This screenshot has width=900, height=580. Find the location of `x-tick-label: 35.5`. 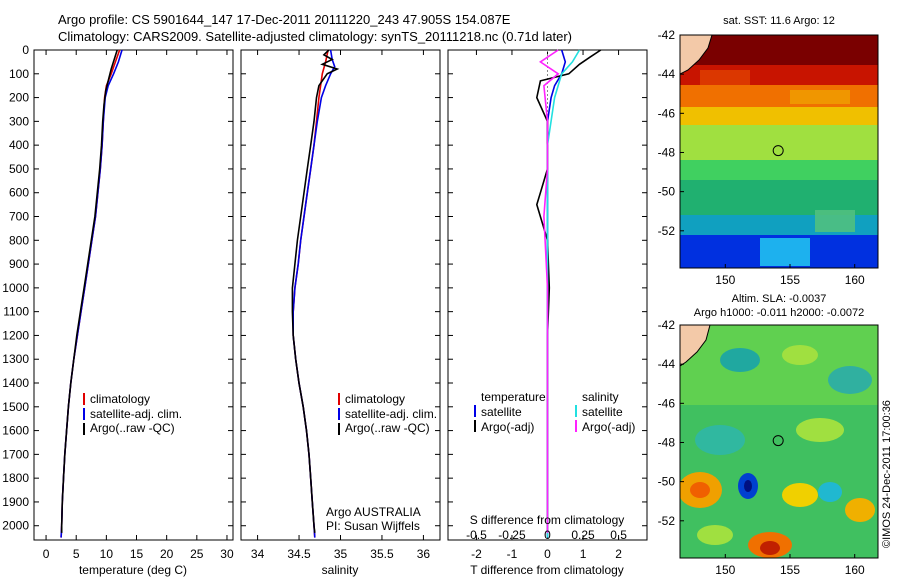

x-tick-label: 35.5 is located at coordinates (382, 554).